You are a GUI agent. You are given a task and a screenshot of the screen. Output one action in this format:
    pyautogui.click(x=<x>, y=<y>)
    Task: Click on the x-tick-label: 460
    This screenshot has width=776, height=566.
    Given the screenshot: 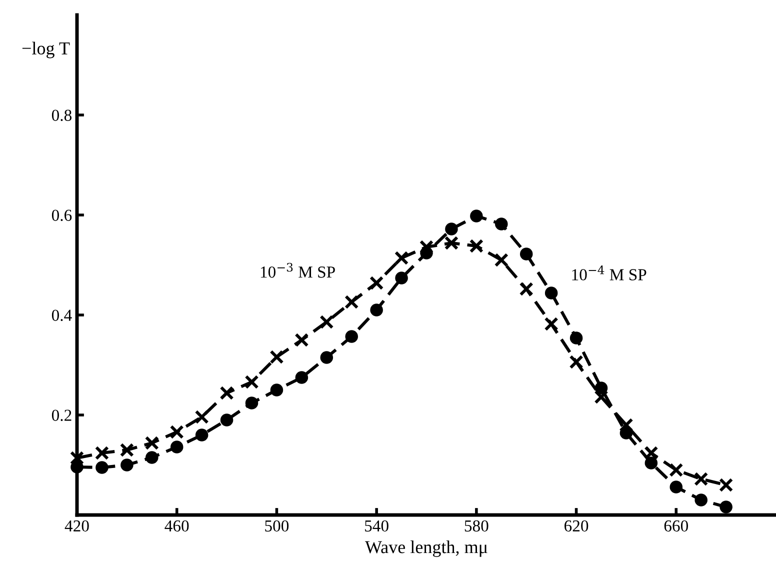 What is the action you would take?
    pyautogui.click(x=176, y=526)
    